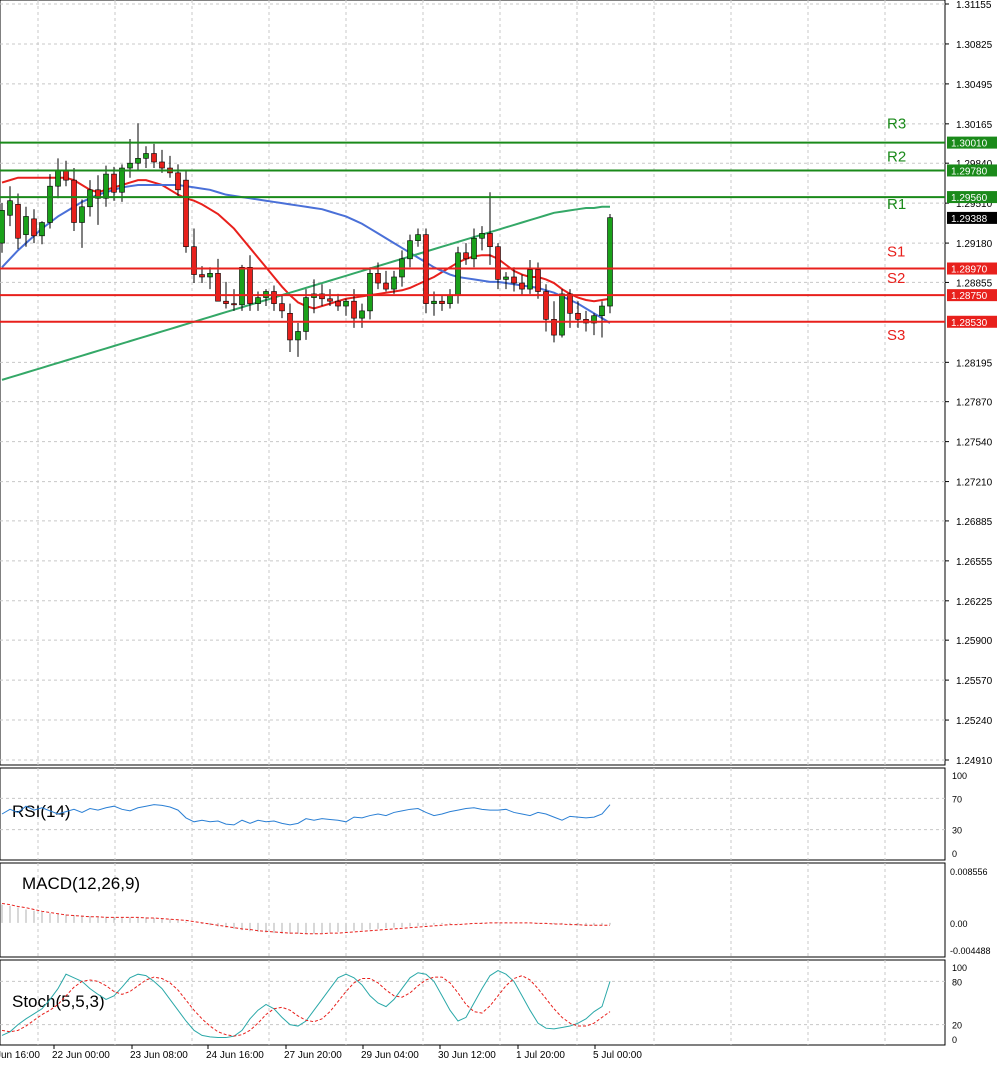  Describe the element at coordinates (974, 244) in the screenshot. I see `y-tick-label: 1.29180` at that location.